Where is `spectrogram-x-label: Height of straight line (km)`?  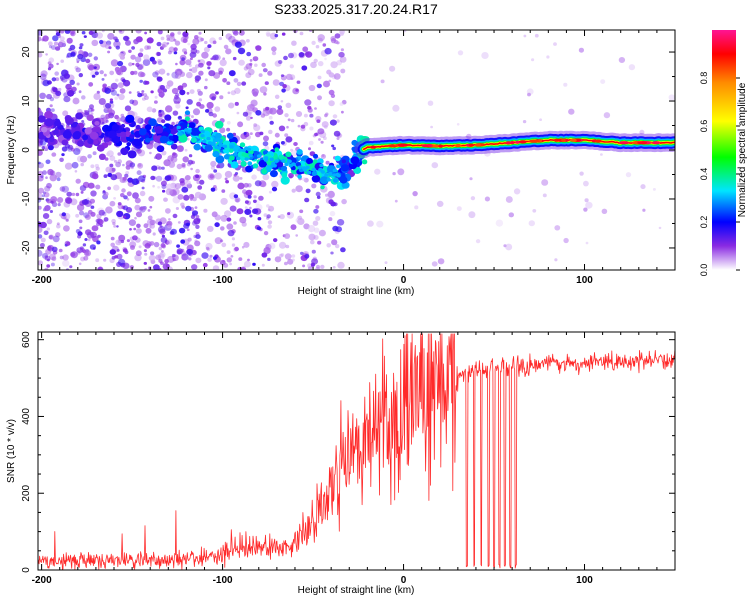
spectrogram-x-label: Height of straight line (km) is located at coordinates (356, 291).